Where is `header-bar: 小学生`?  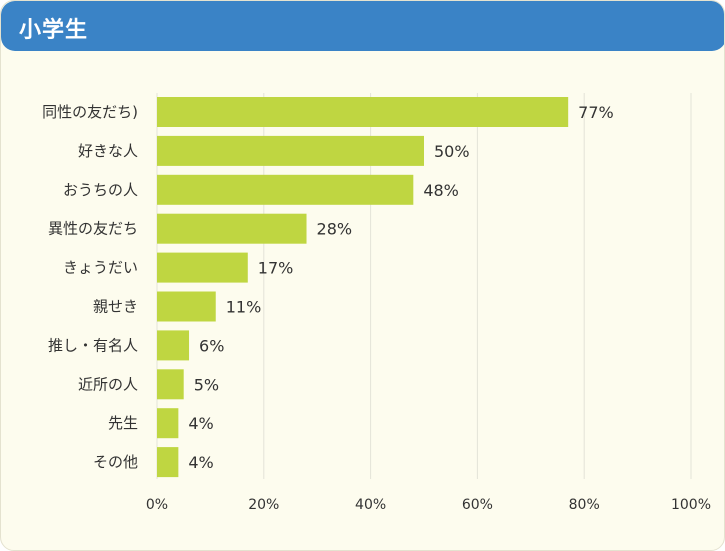
header-bar: 小学生 is located at coordinates (362, 26).